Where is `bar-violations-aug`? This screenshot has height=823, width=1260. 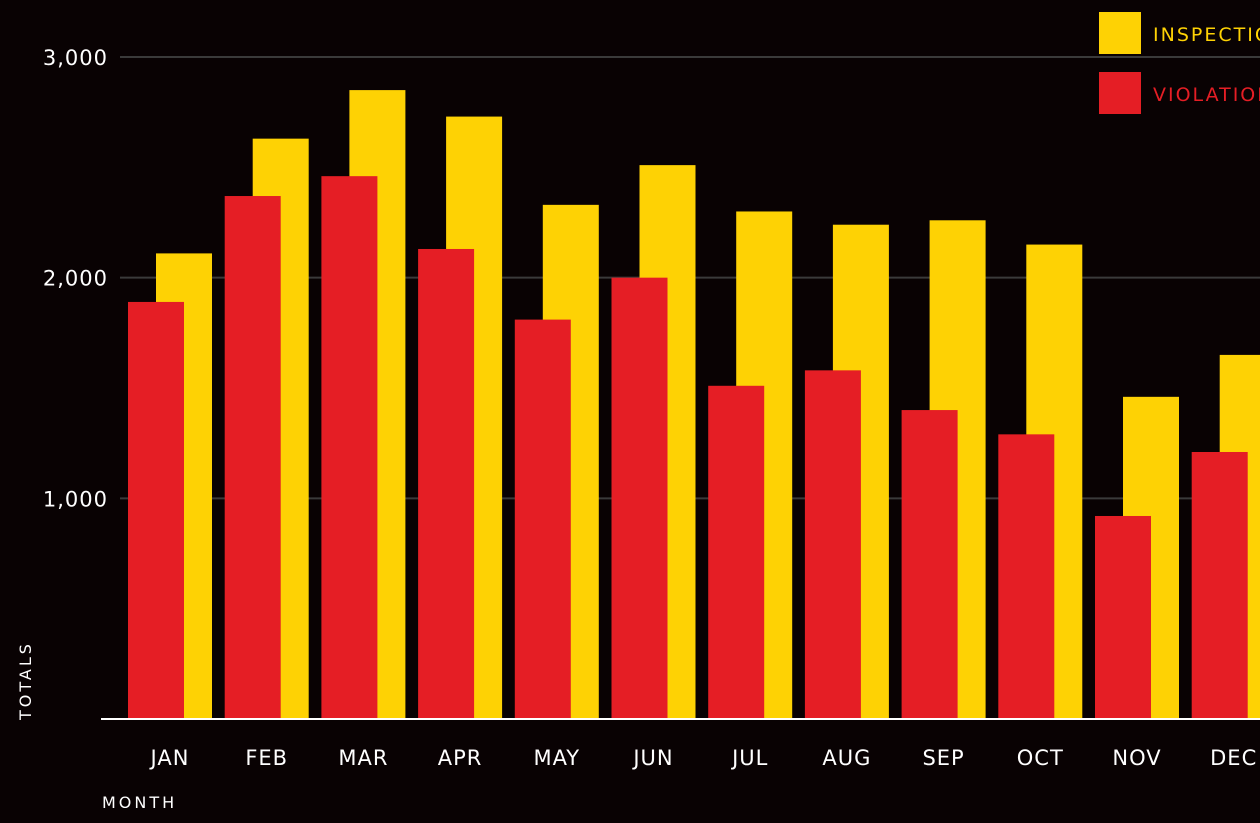
bar-violations-aug is located at coordinates (832, 544).